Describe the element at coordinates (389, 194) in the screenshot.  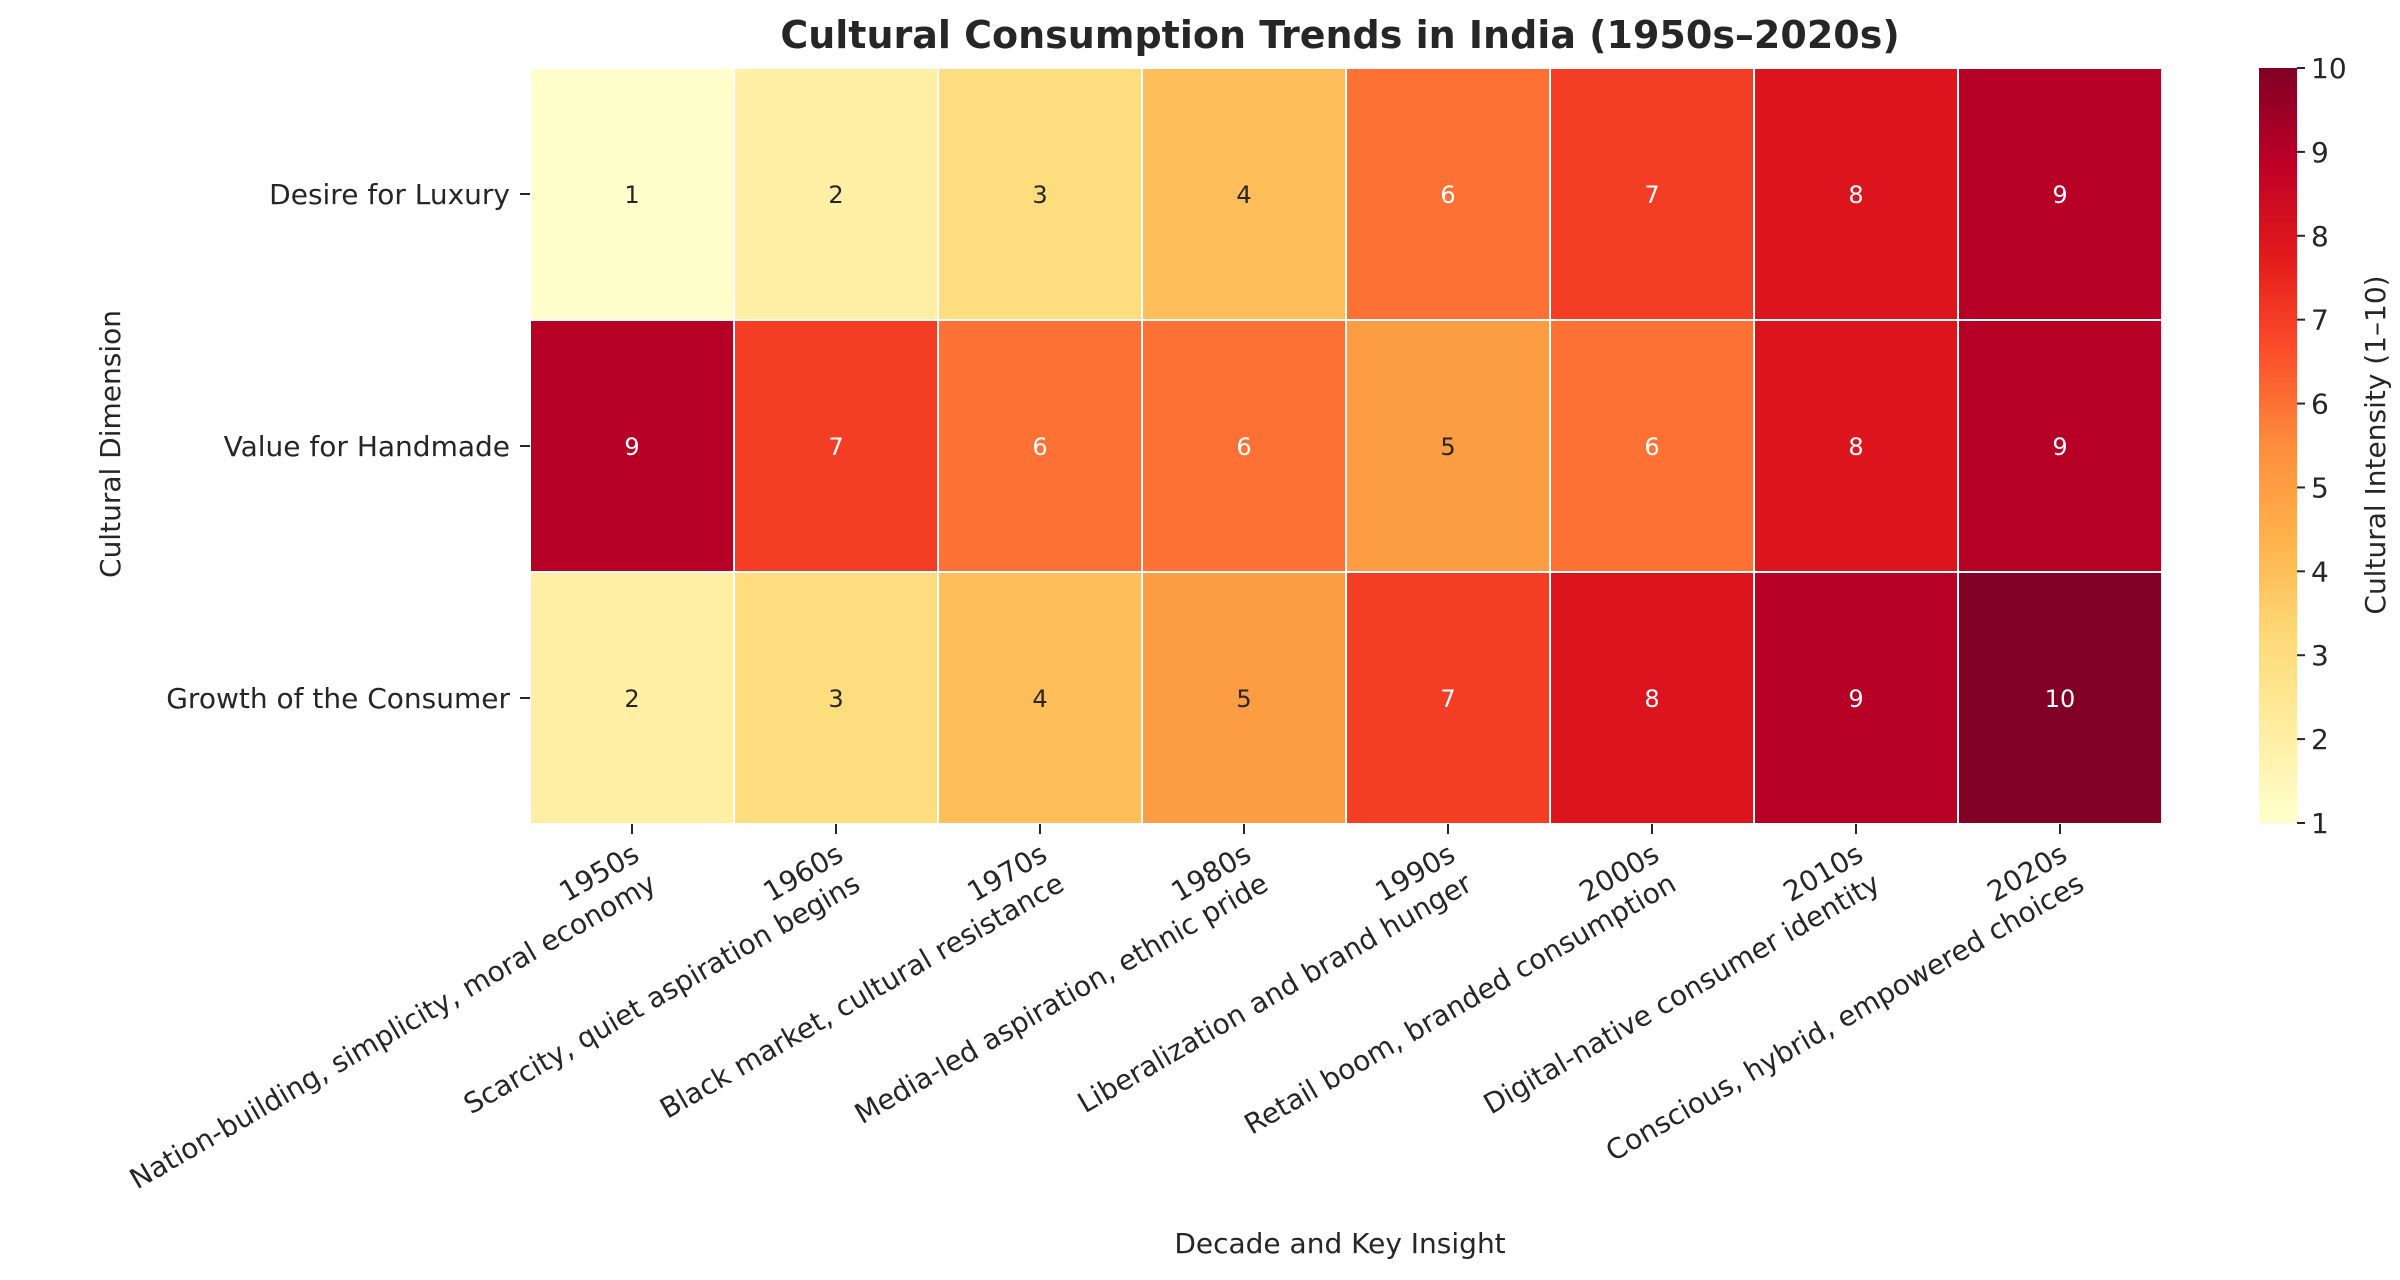
I see `y-tick-label: Desire for Luxury` at that location.